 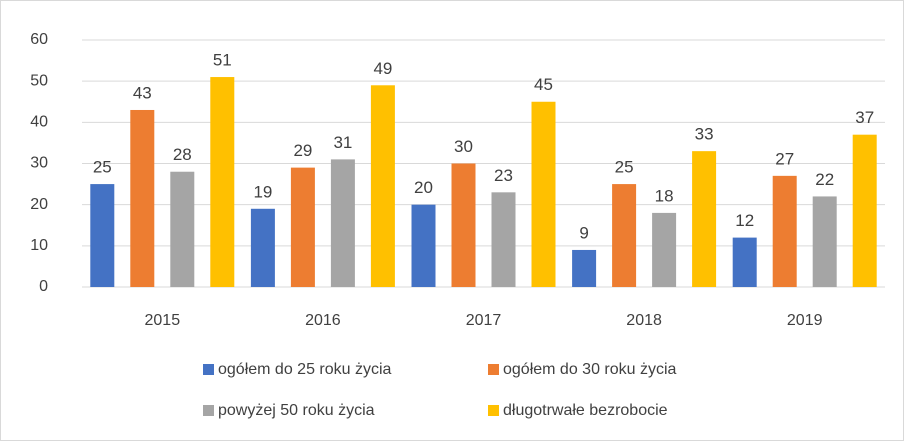 I want to click on data-label: 43, so click(x=142, y=92).